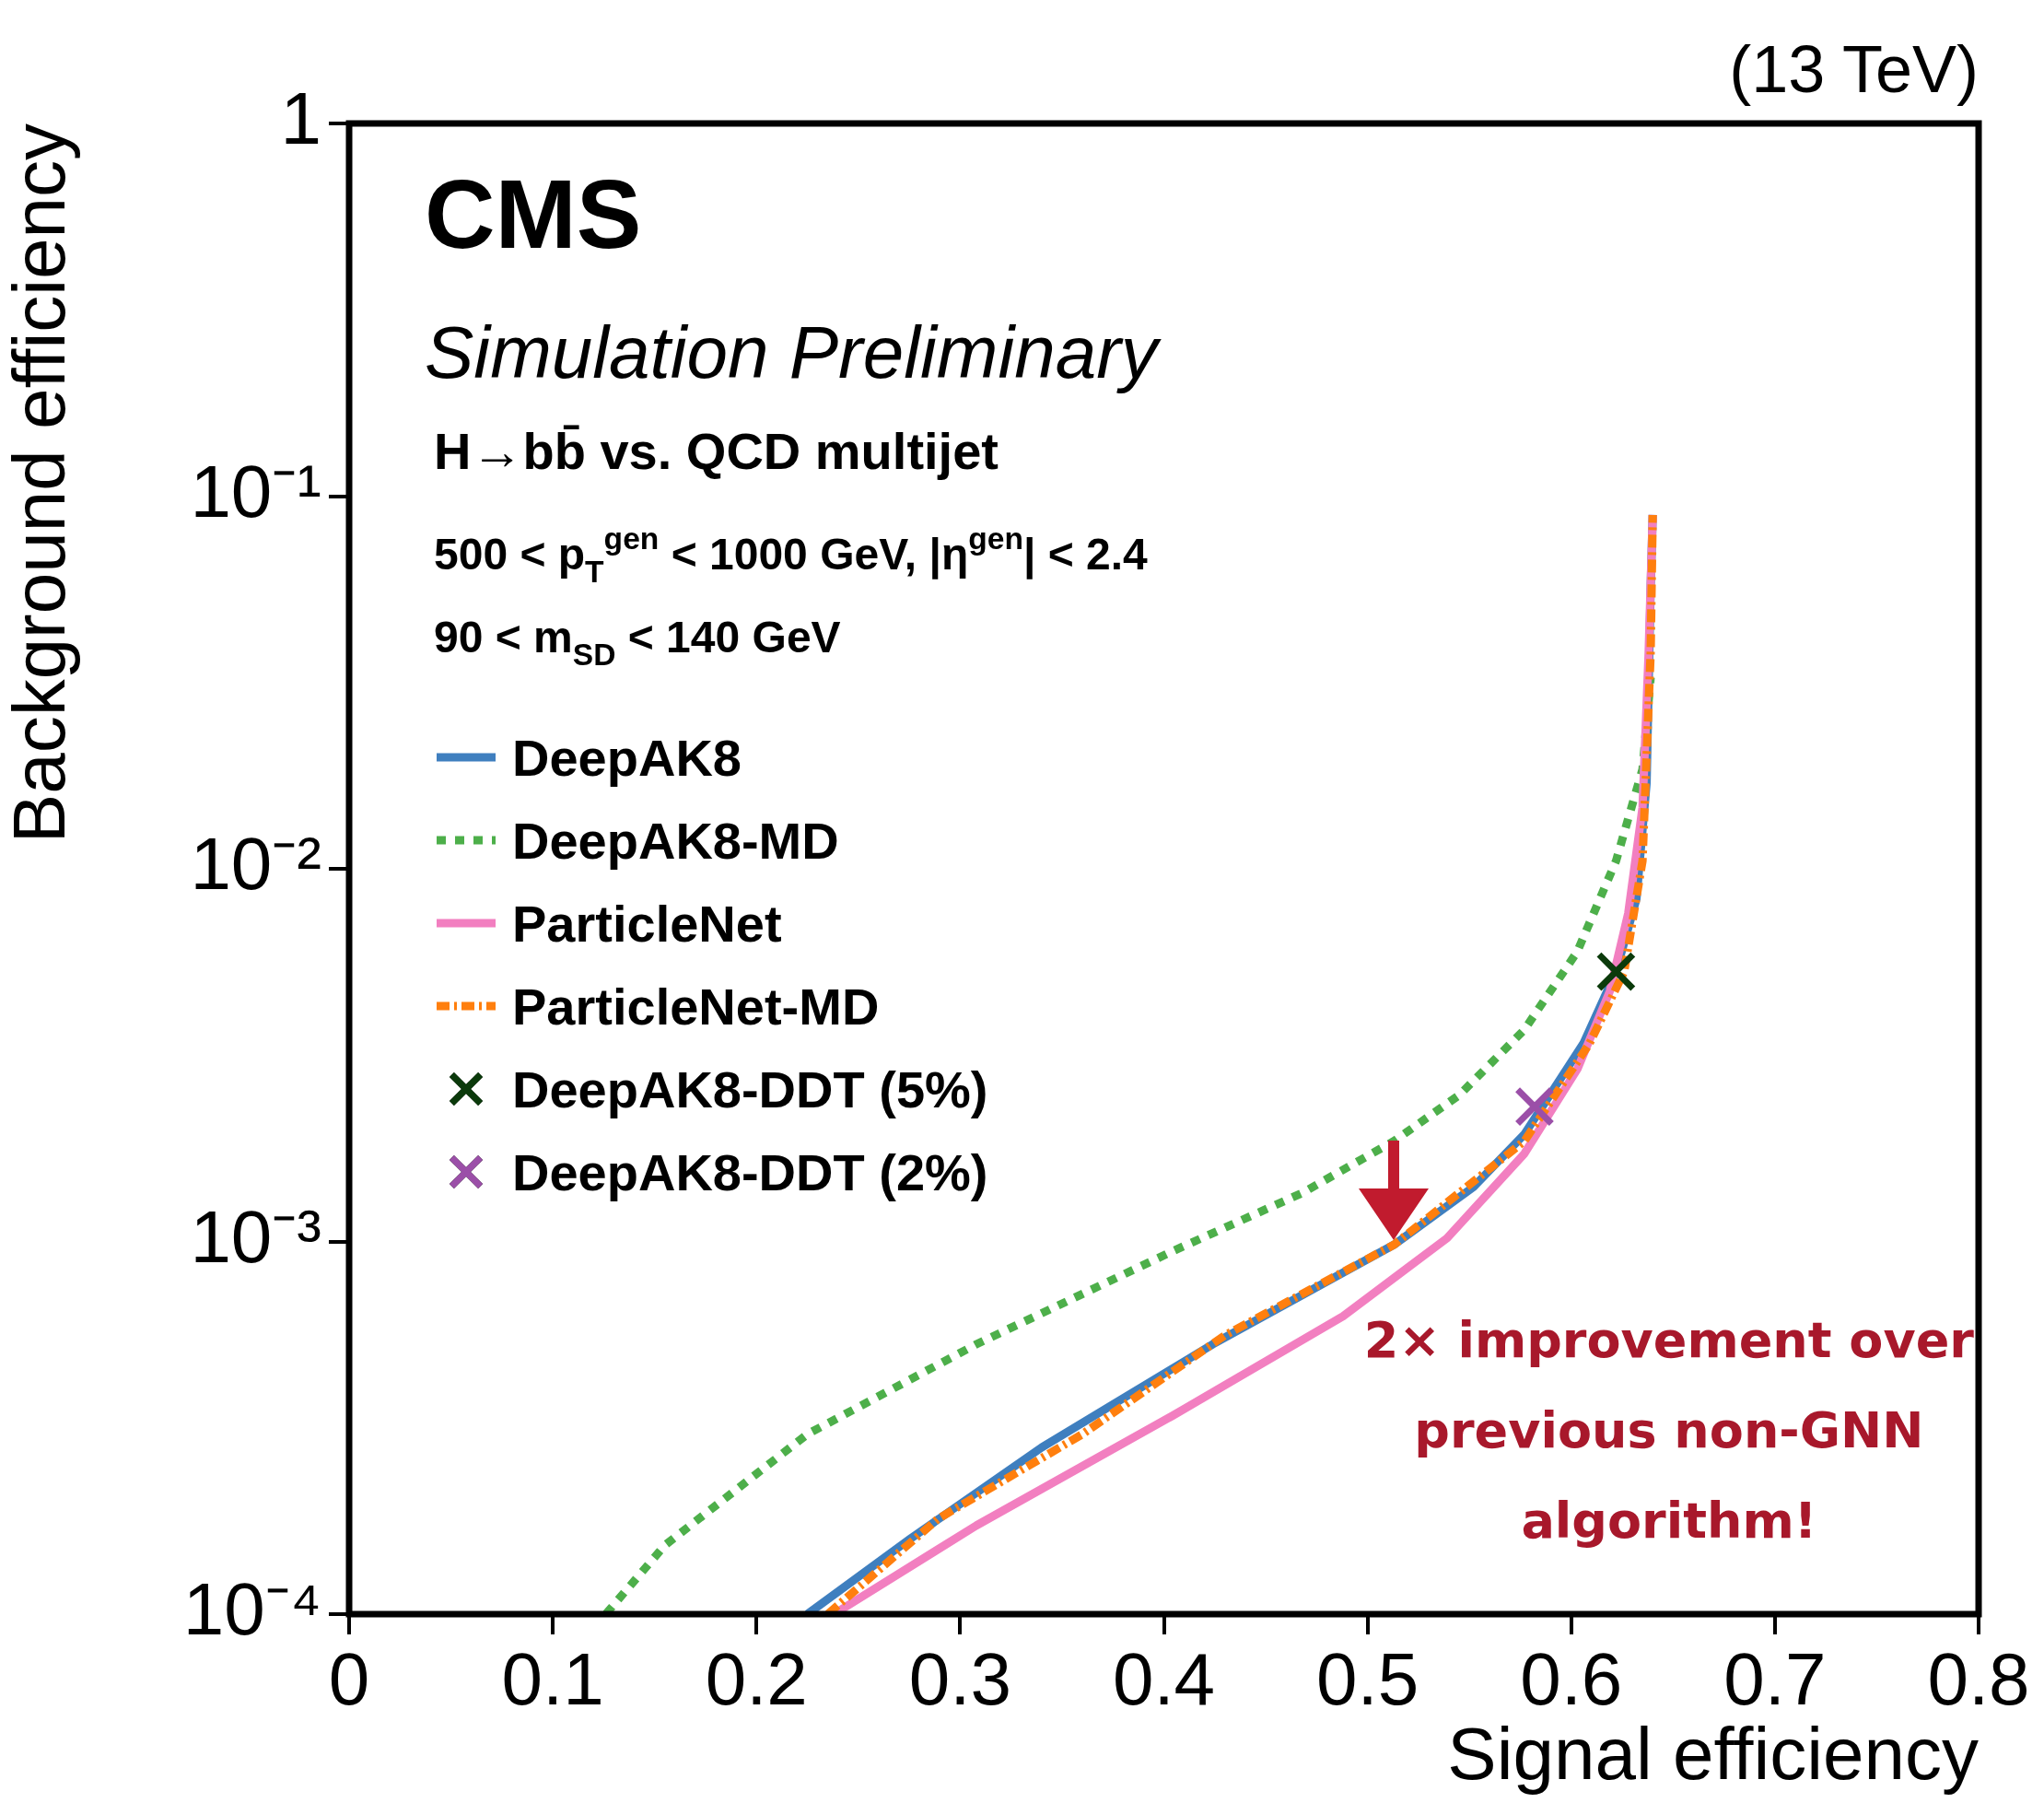 This screenshot has height=1803, width=2044. What do you see at coordinates (349, 1679) in the screenshot?
I see `x-tick-label: 0` at bounding box center [349, 1679].